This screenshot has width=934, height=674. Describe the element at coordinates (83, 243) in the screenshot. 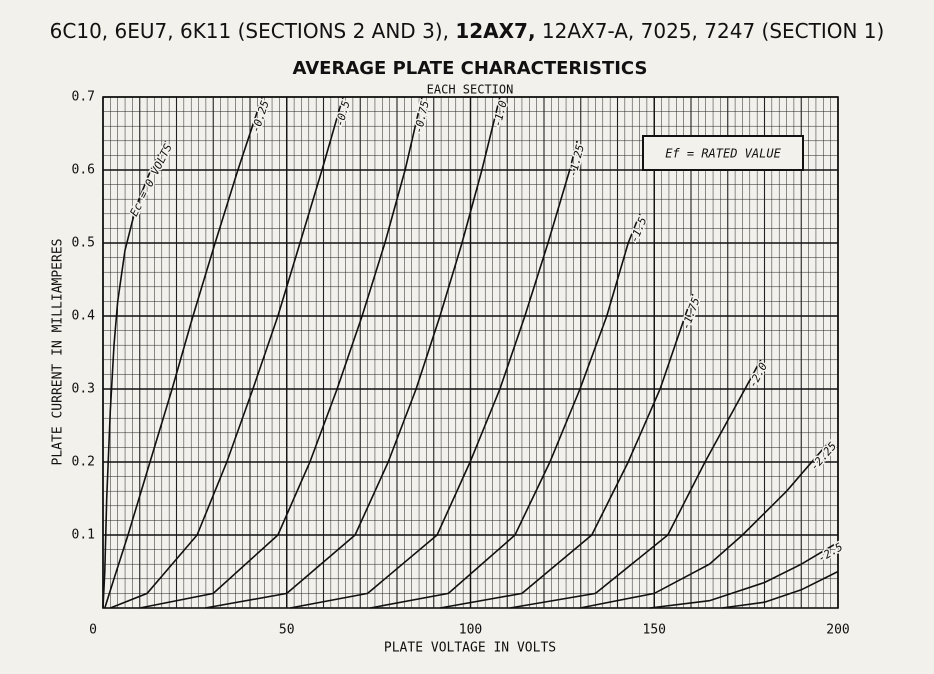

I see `y-tick-label: 0.5` at that location.